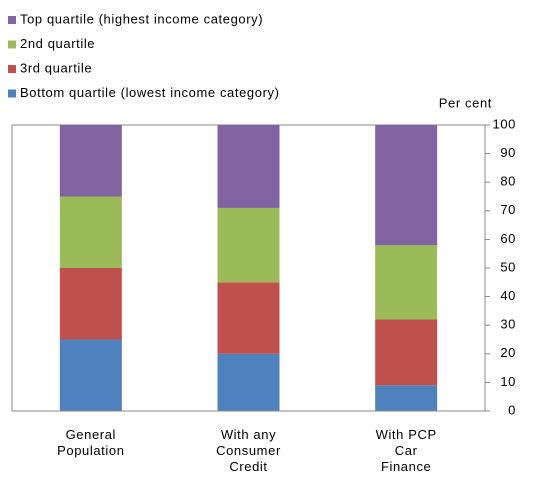  Describe the element at coordinates (248, 450) in the screenshot. I see `x-tick-label: With any Consumer Credit` at that location.